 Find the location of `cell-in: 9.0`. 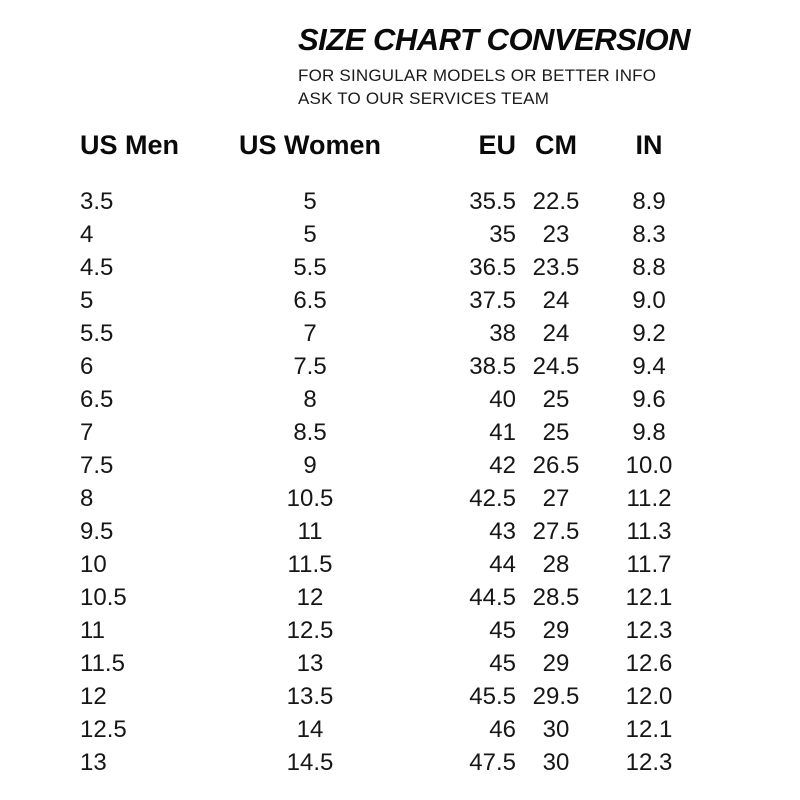

cell-in: 9.0 is located at coordinates (649, 300).